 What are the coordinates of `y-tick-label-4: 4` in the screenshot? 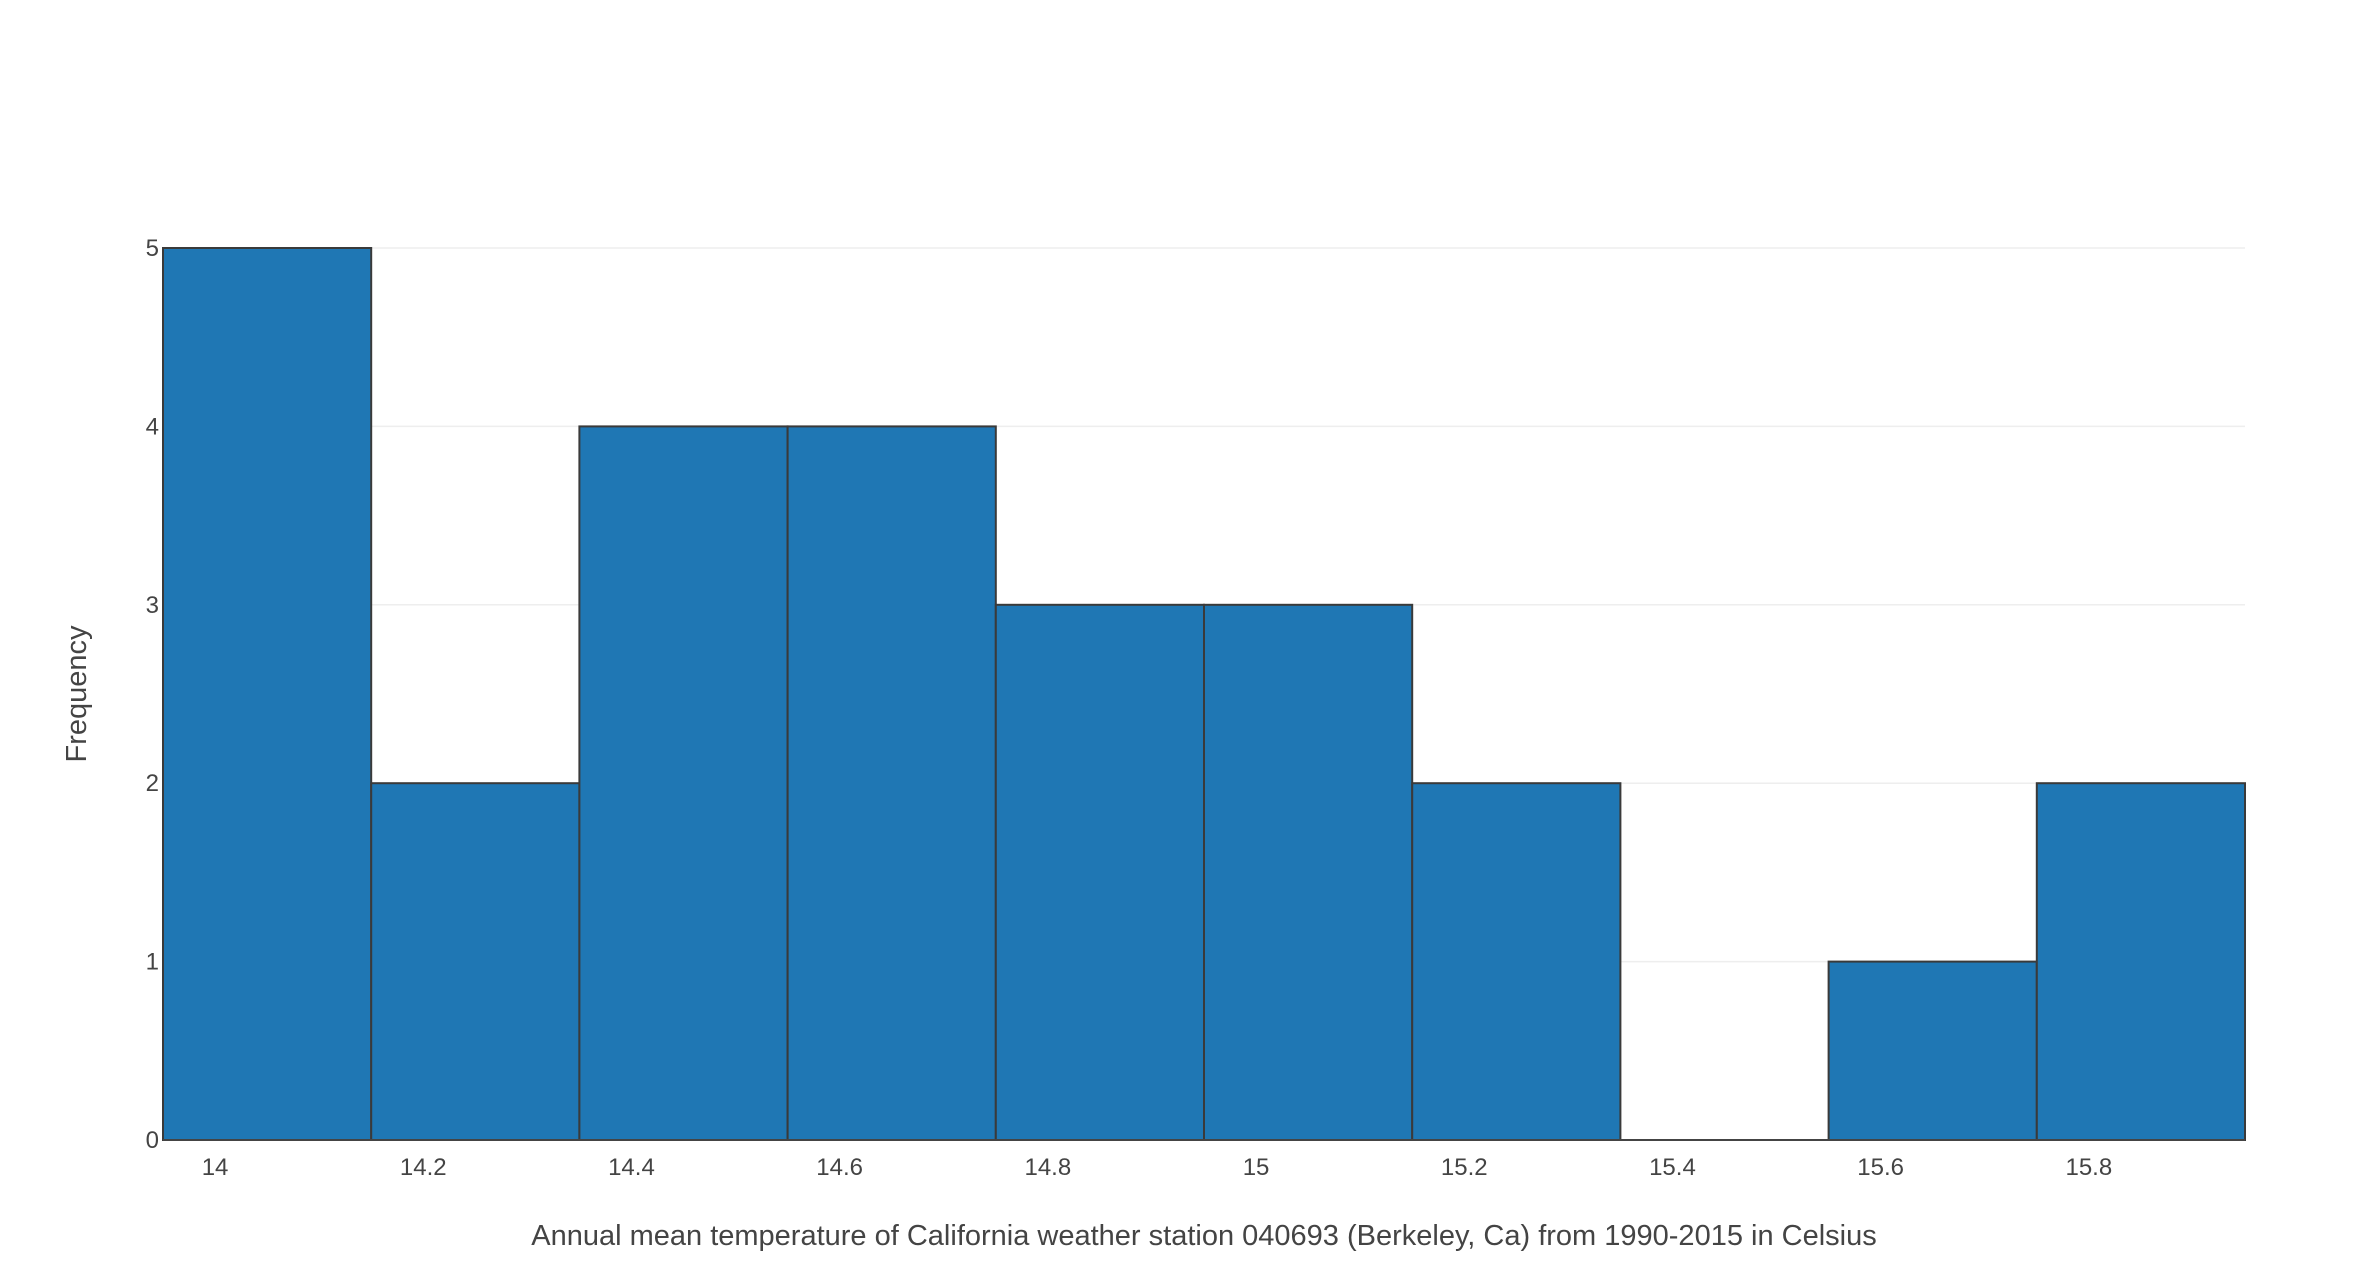 It's located at (152, 426).